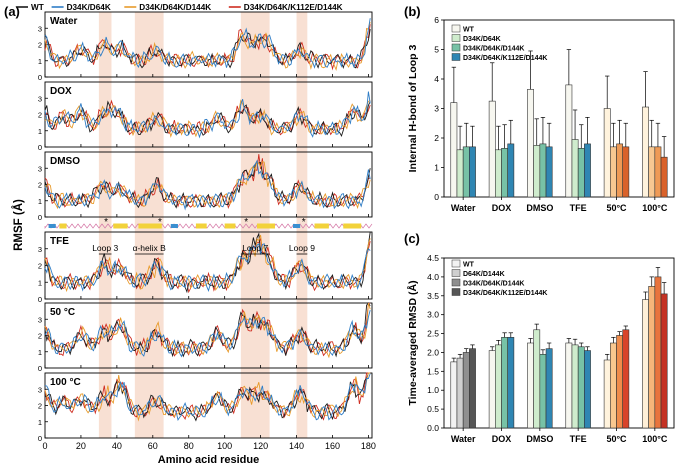 The image size is (677, 467). I want to click on subplot-label: TFE, so click(59, 241).